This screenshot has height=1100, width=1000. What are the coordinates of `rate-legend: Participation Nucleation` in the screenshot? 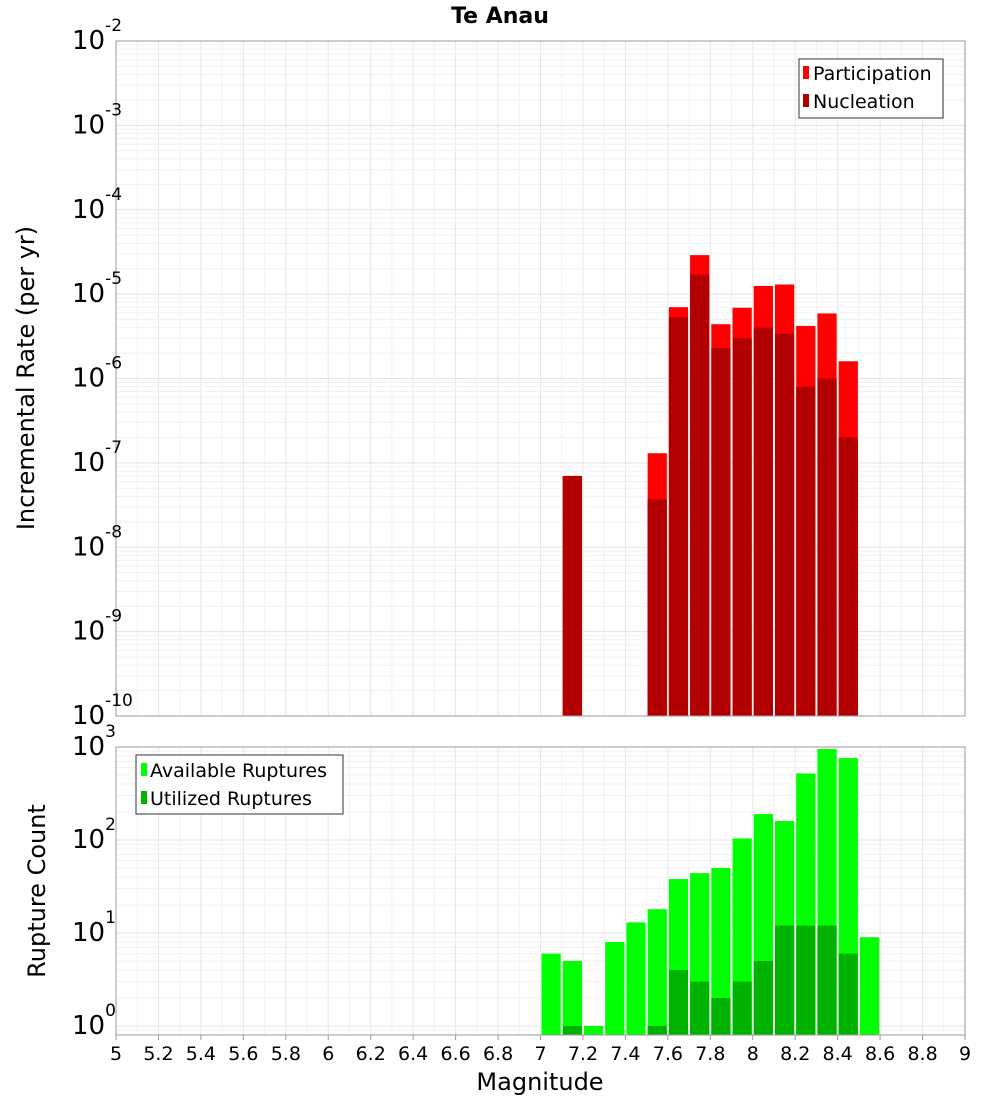 It's located at (871, 88).